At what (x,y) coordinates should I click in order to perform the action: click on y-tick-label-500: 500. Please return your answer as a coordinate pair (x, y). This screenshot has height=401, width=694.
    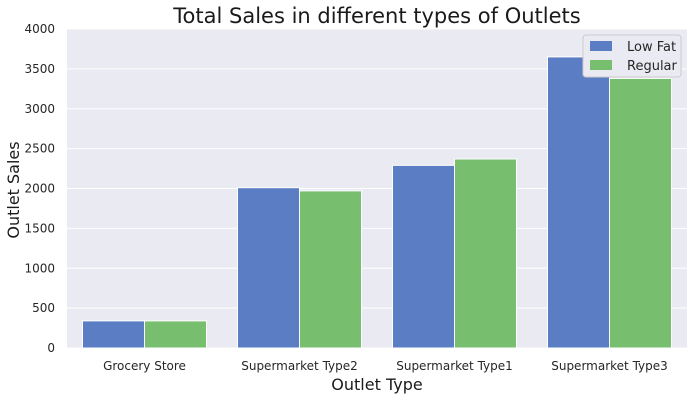
    Looking at the image, I should click on (43, 308).